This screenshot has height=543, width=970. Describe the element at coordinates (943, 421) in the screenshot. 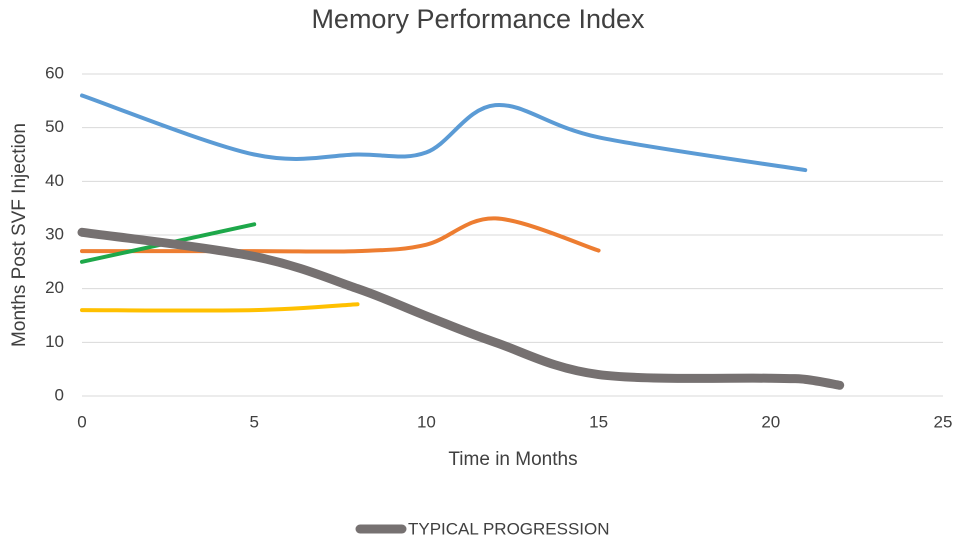

I see `x-tick-label: 25` at that location.